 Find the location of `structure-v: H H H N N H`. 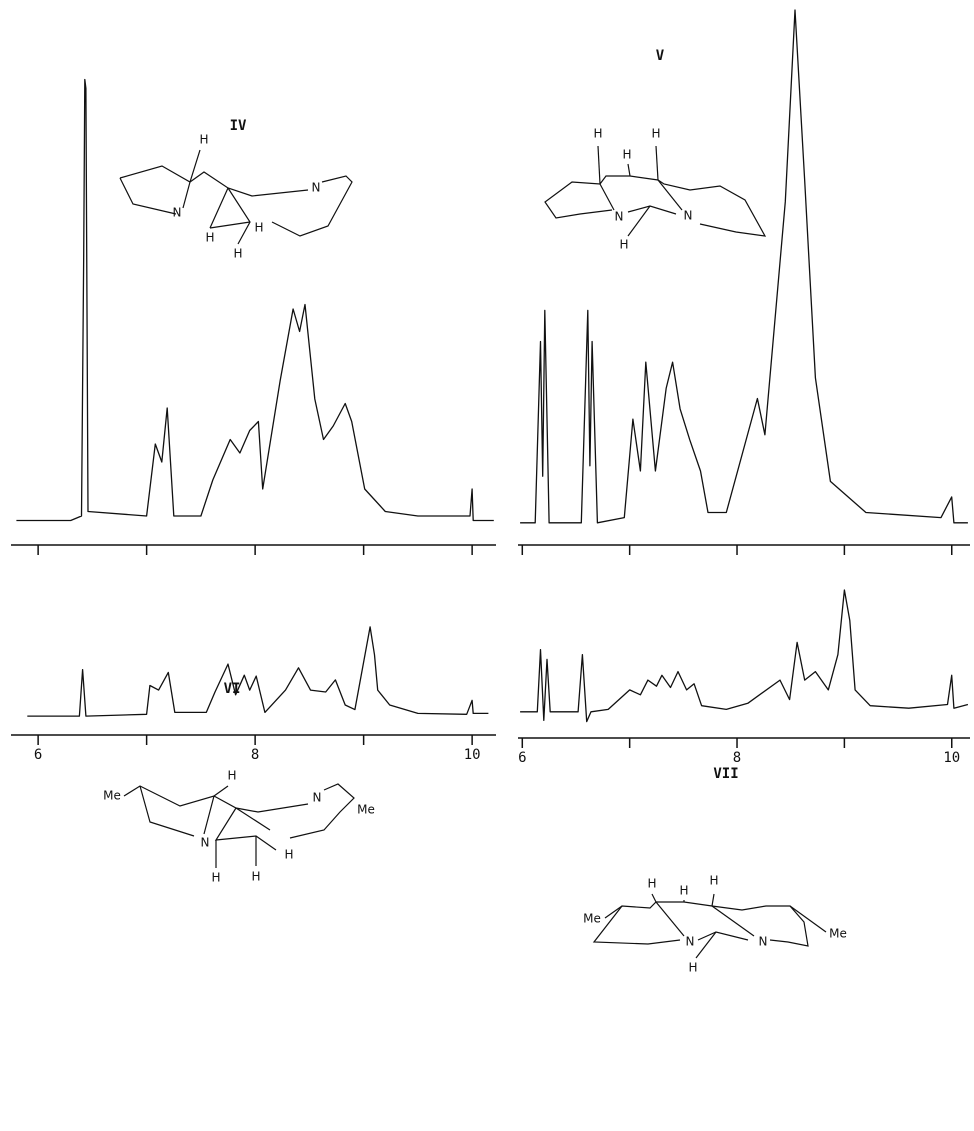

structure-v: H H H N N H is located at coordinates (655, 189).